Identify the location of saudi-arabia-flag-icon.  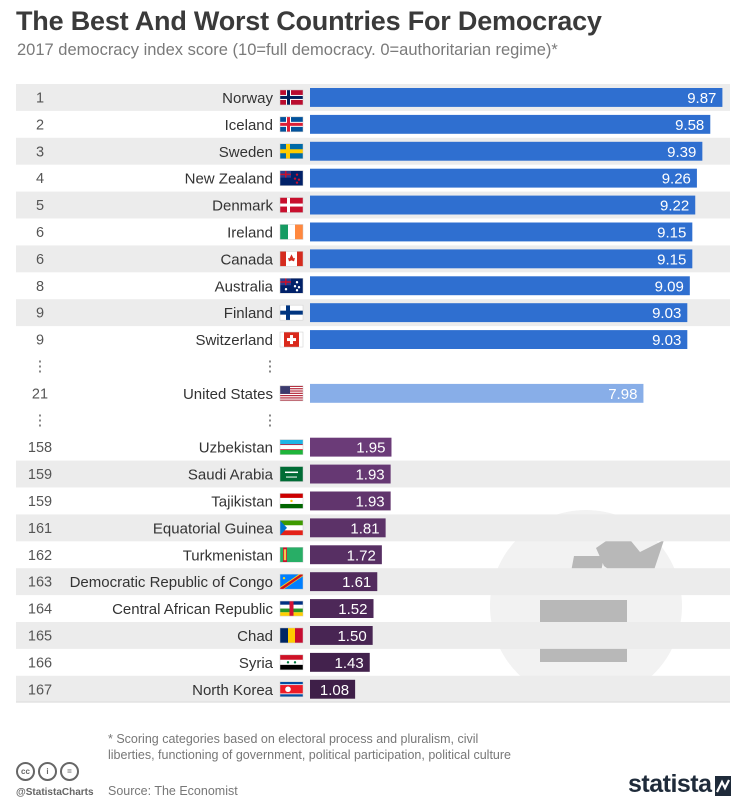
(291, 474).